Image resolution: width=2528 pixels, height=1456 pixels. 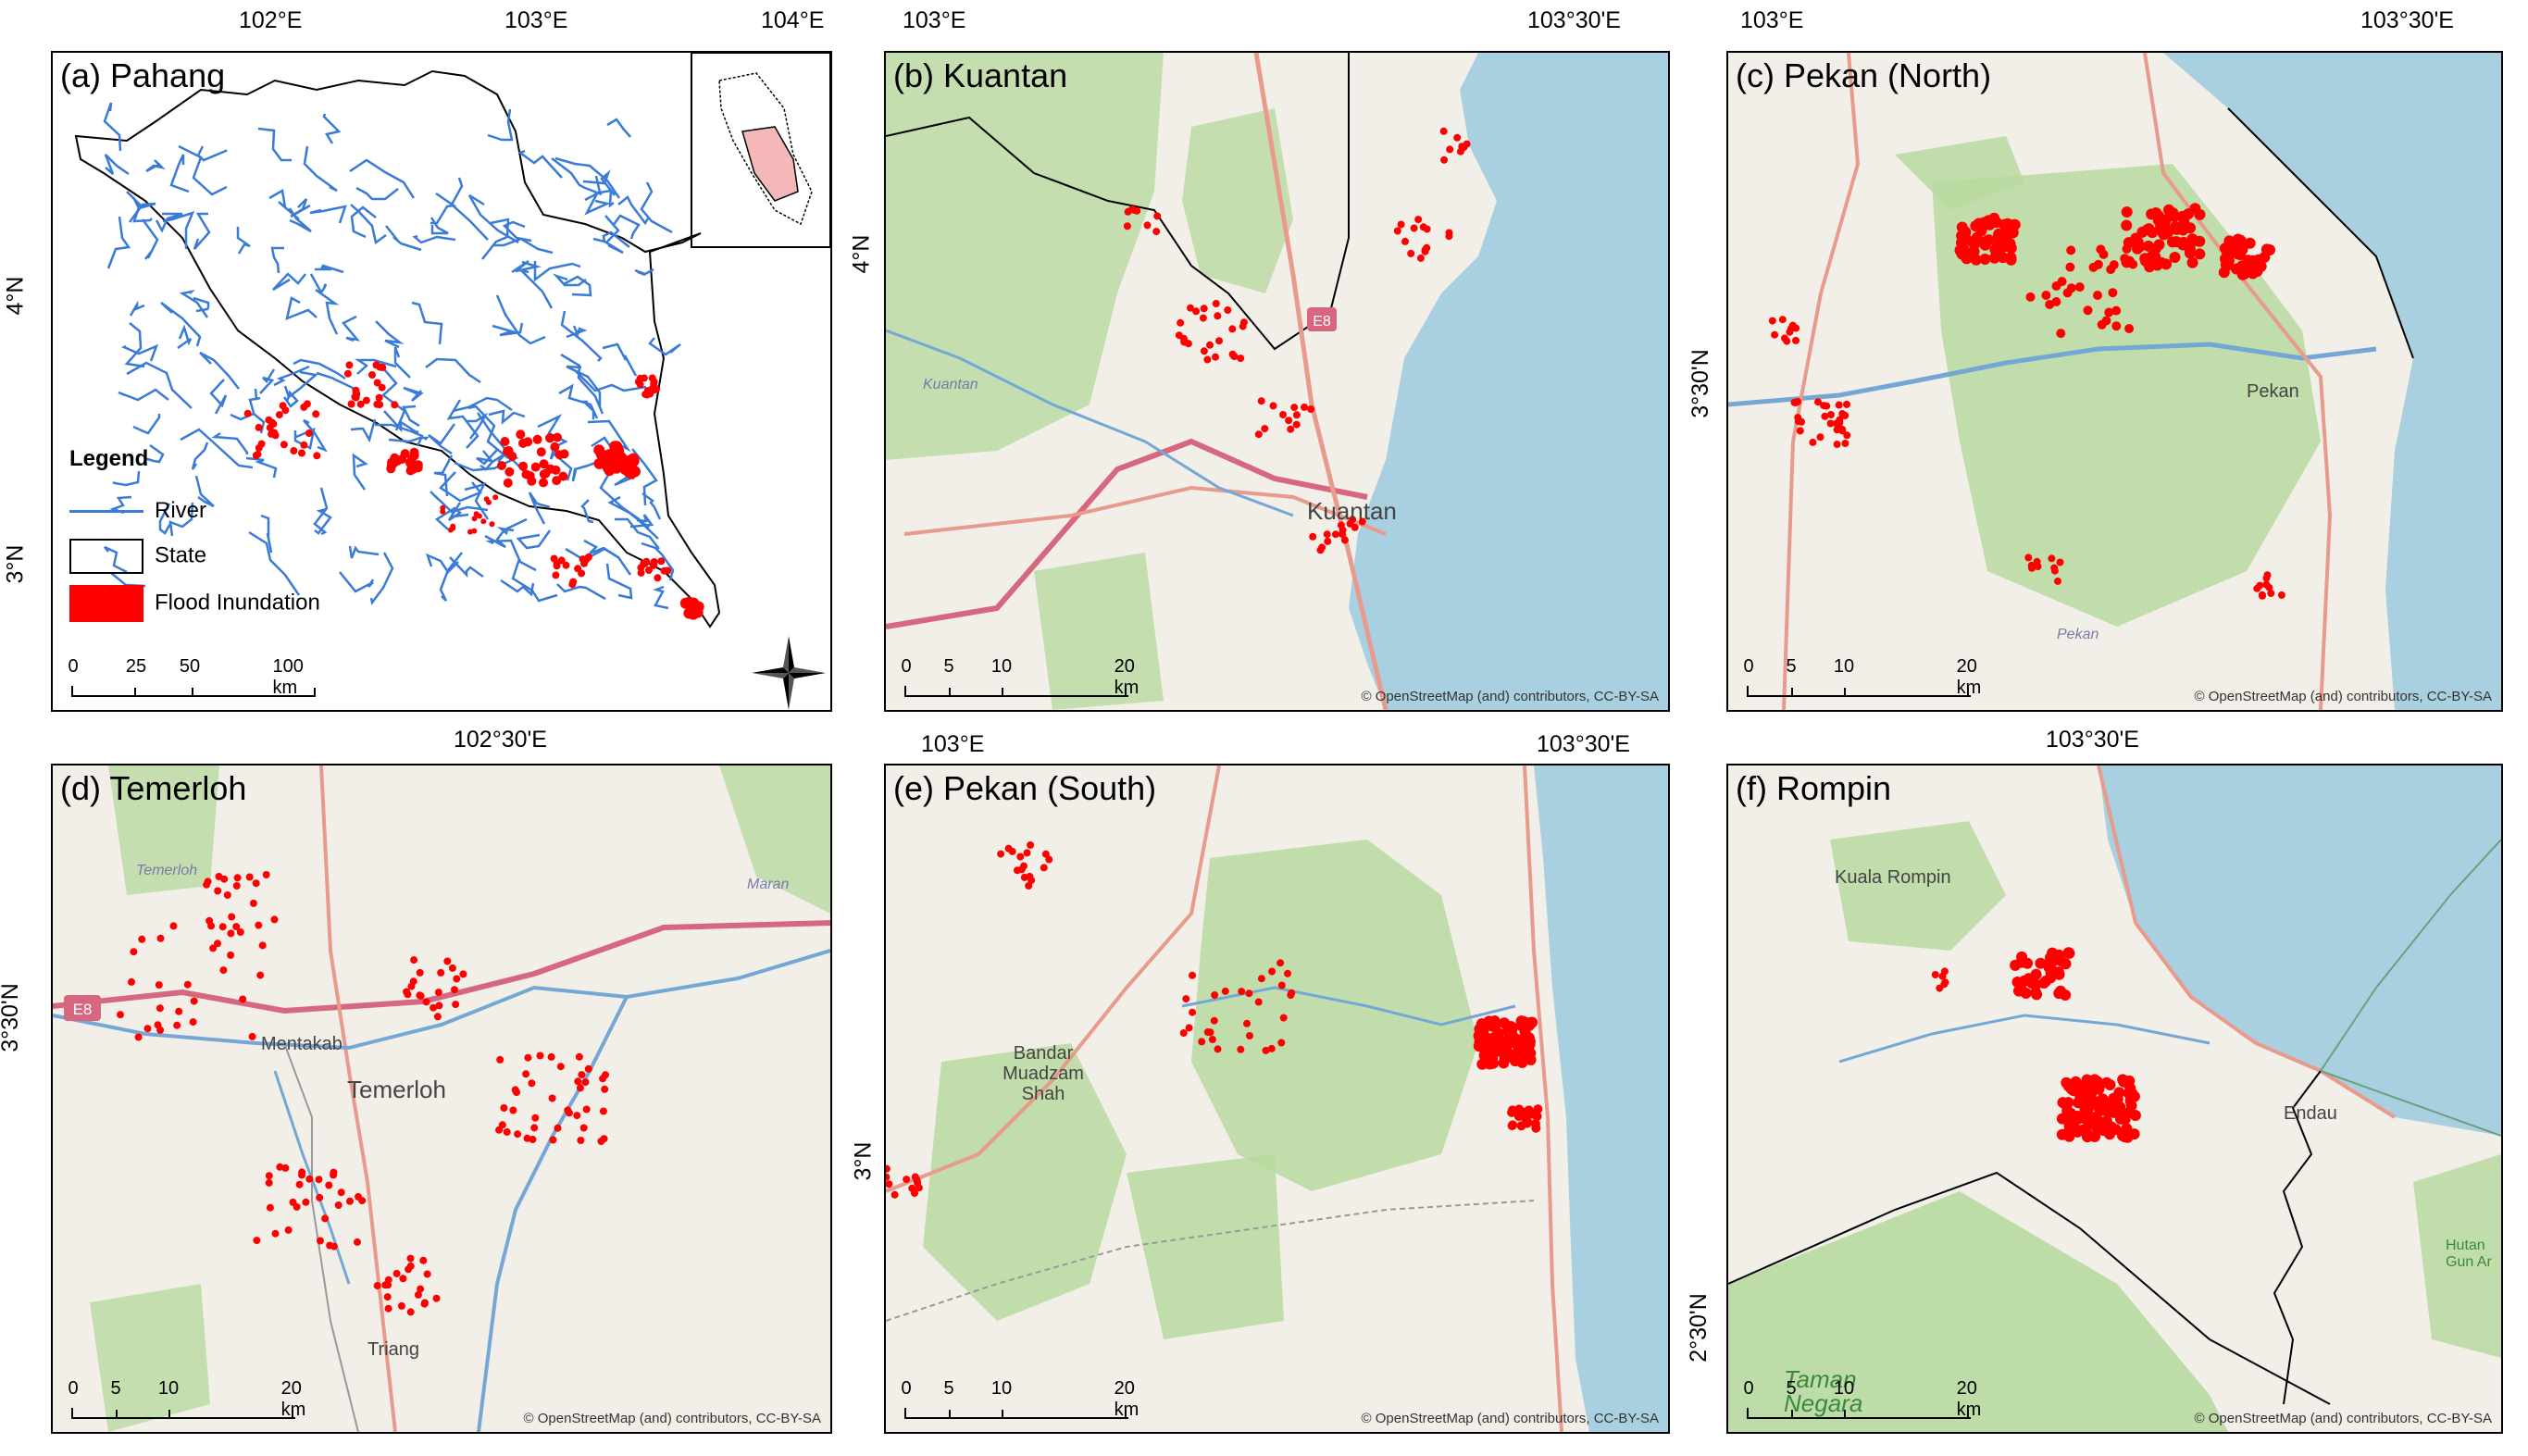 What do you see at coordinates (1574, 20) in the screenshot?
I see `lon-tick-b-10330: 103°30'E` at bounding box center [1574, 20].